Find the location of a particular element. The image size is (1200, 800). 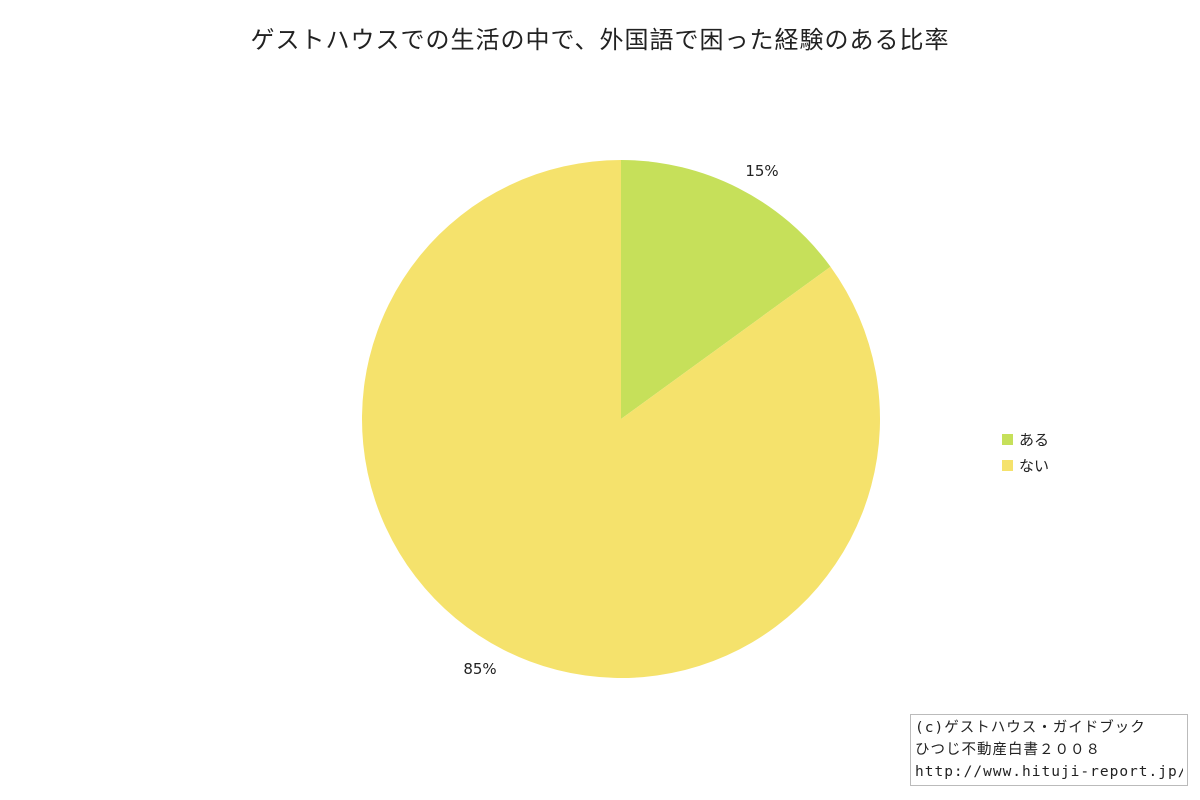

source-url: http://www.hituji-report.jp/ is located at coordinates (1049, 772).